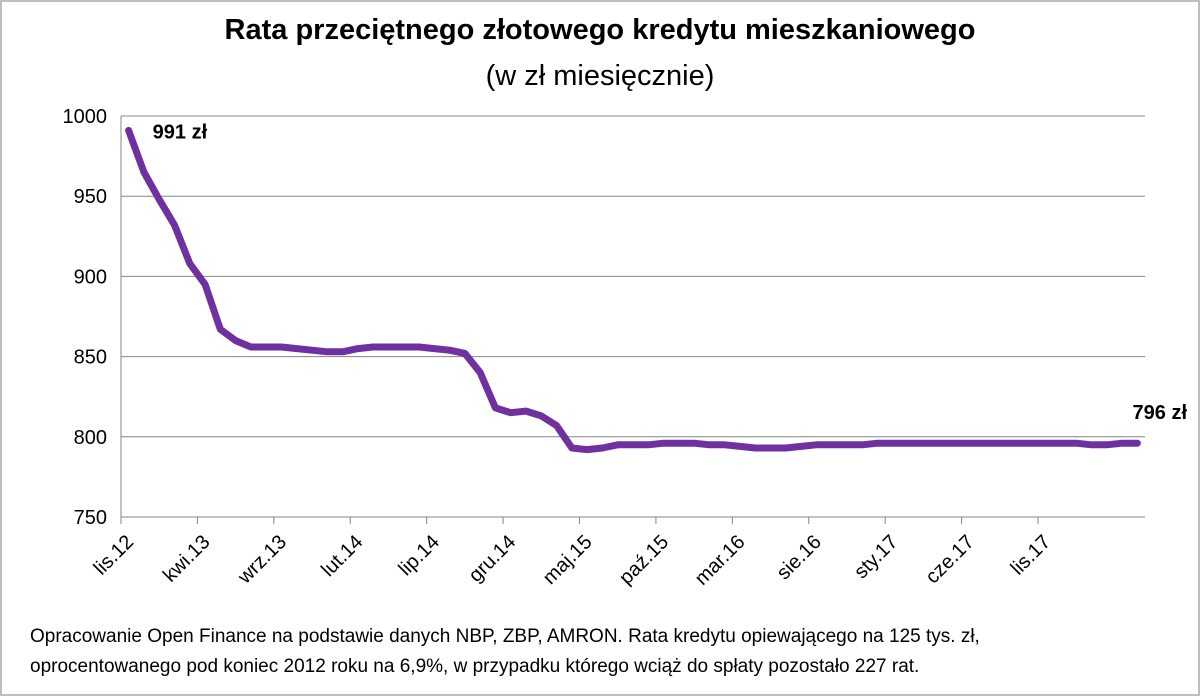 This screenshot has height=696, width=1200. What do you see at coordinates (114, 555) in the screenshot?
I see `x-tick-label-0: lis.12` at bounding box center [114, 555].